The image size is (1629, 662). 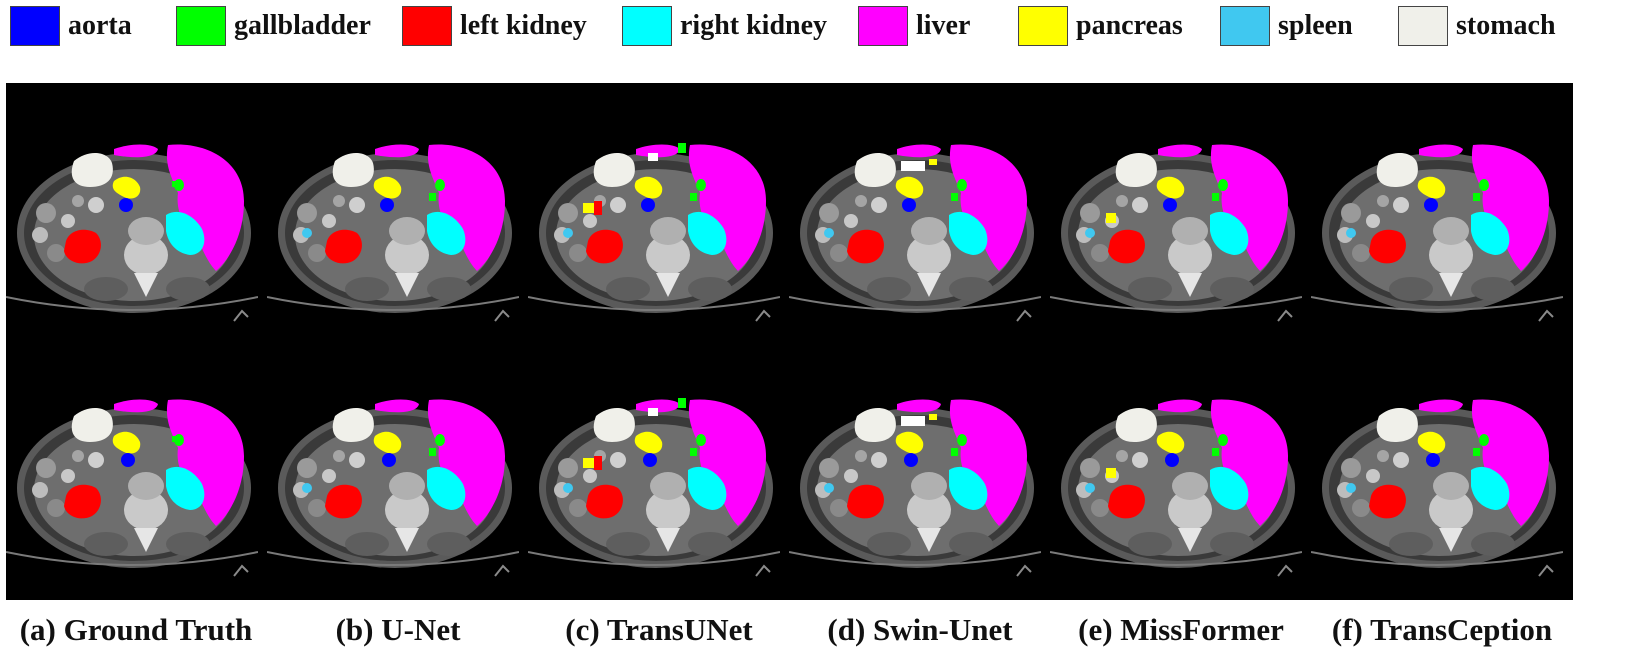 I want to click on ct-panel-row1-col5, so click(x=1181, y=214).